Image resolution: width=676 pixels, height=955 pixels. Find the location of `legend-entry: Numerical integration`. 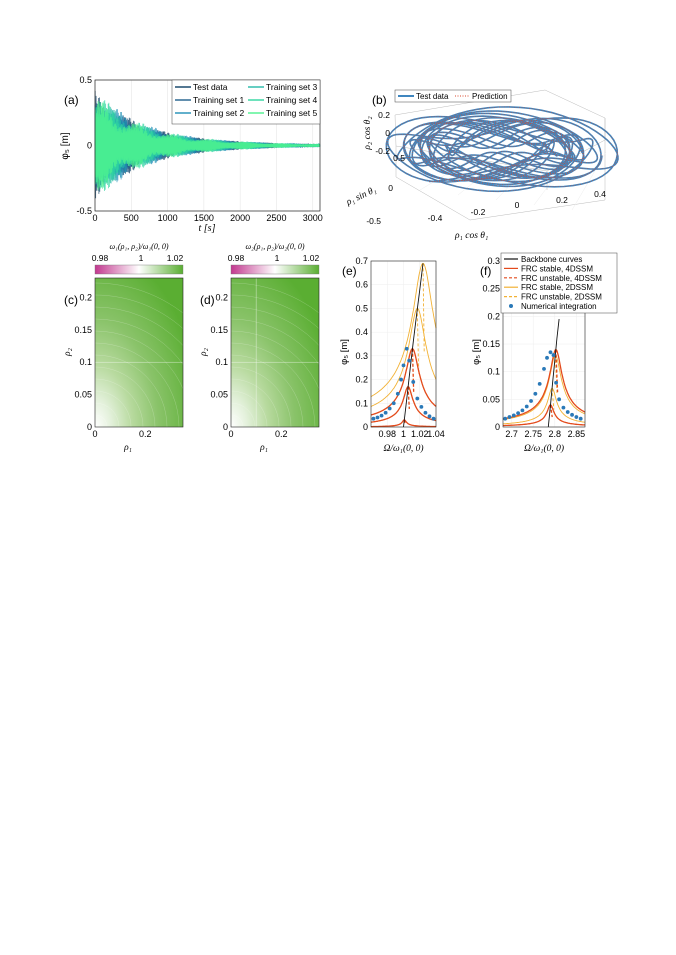

legend-entry: Numerical integration is located at coordinates (559, 306).